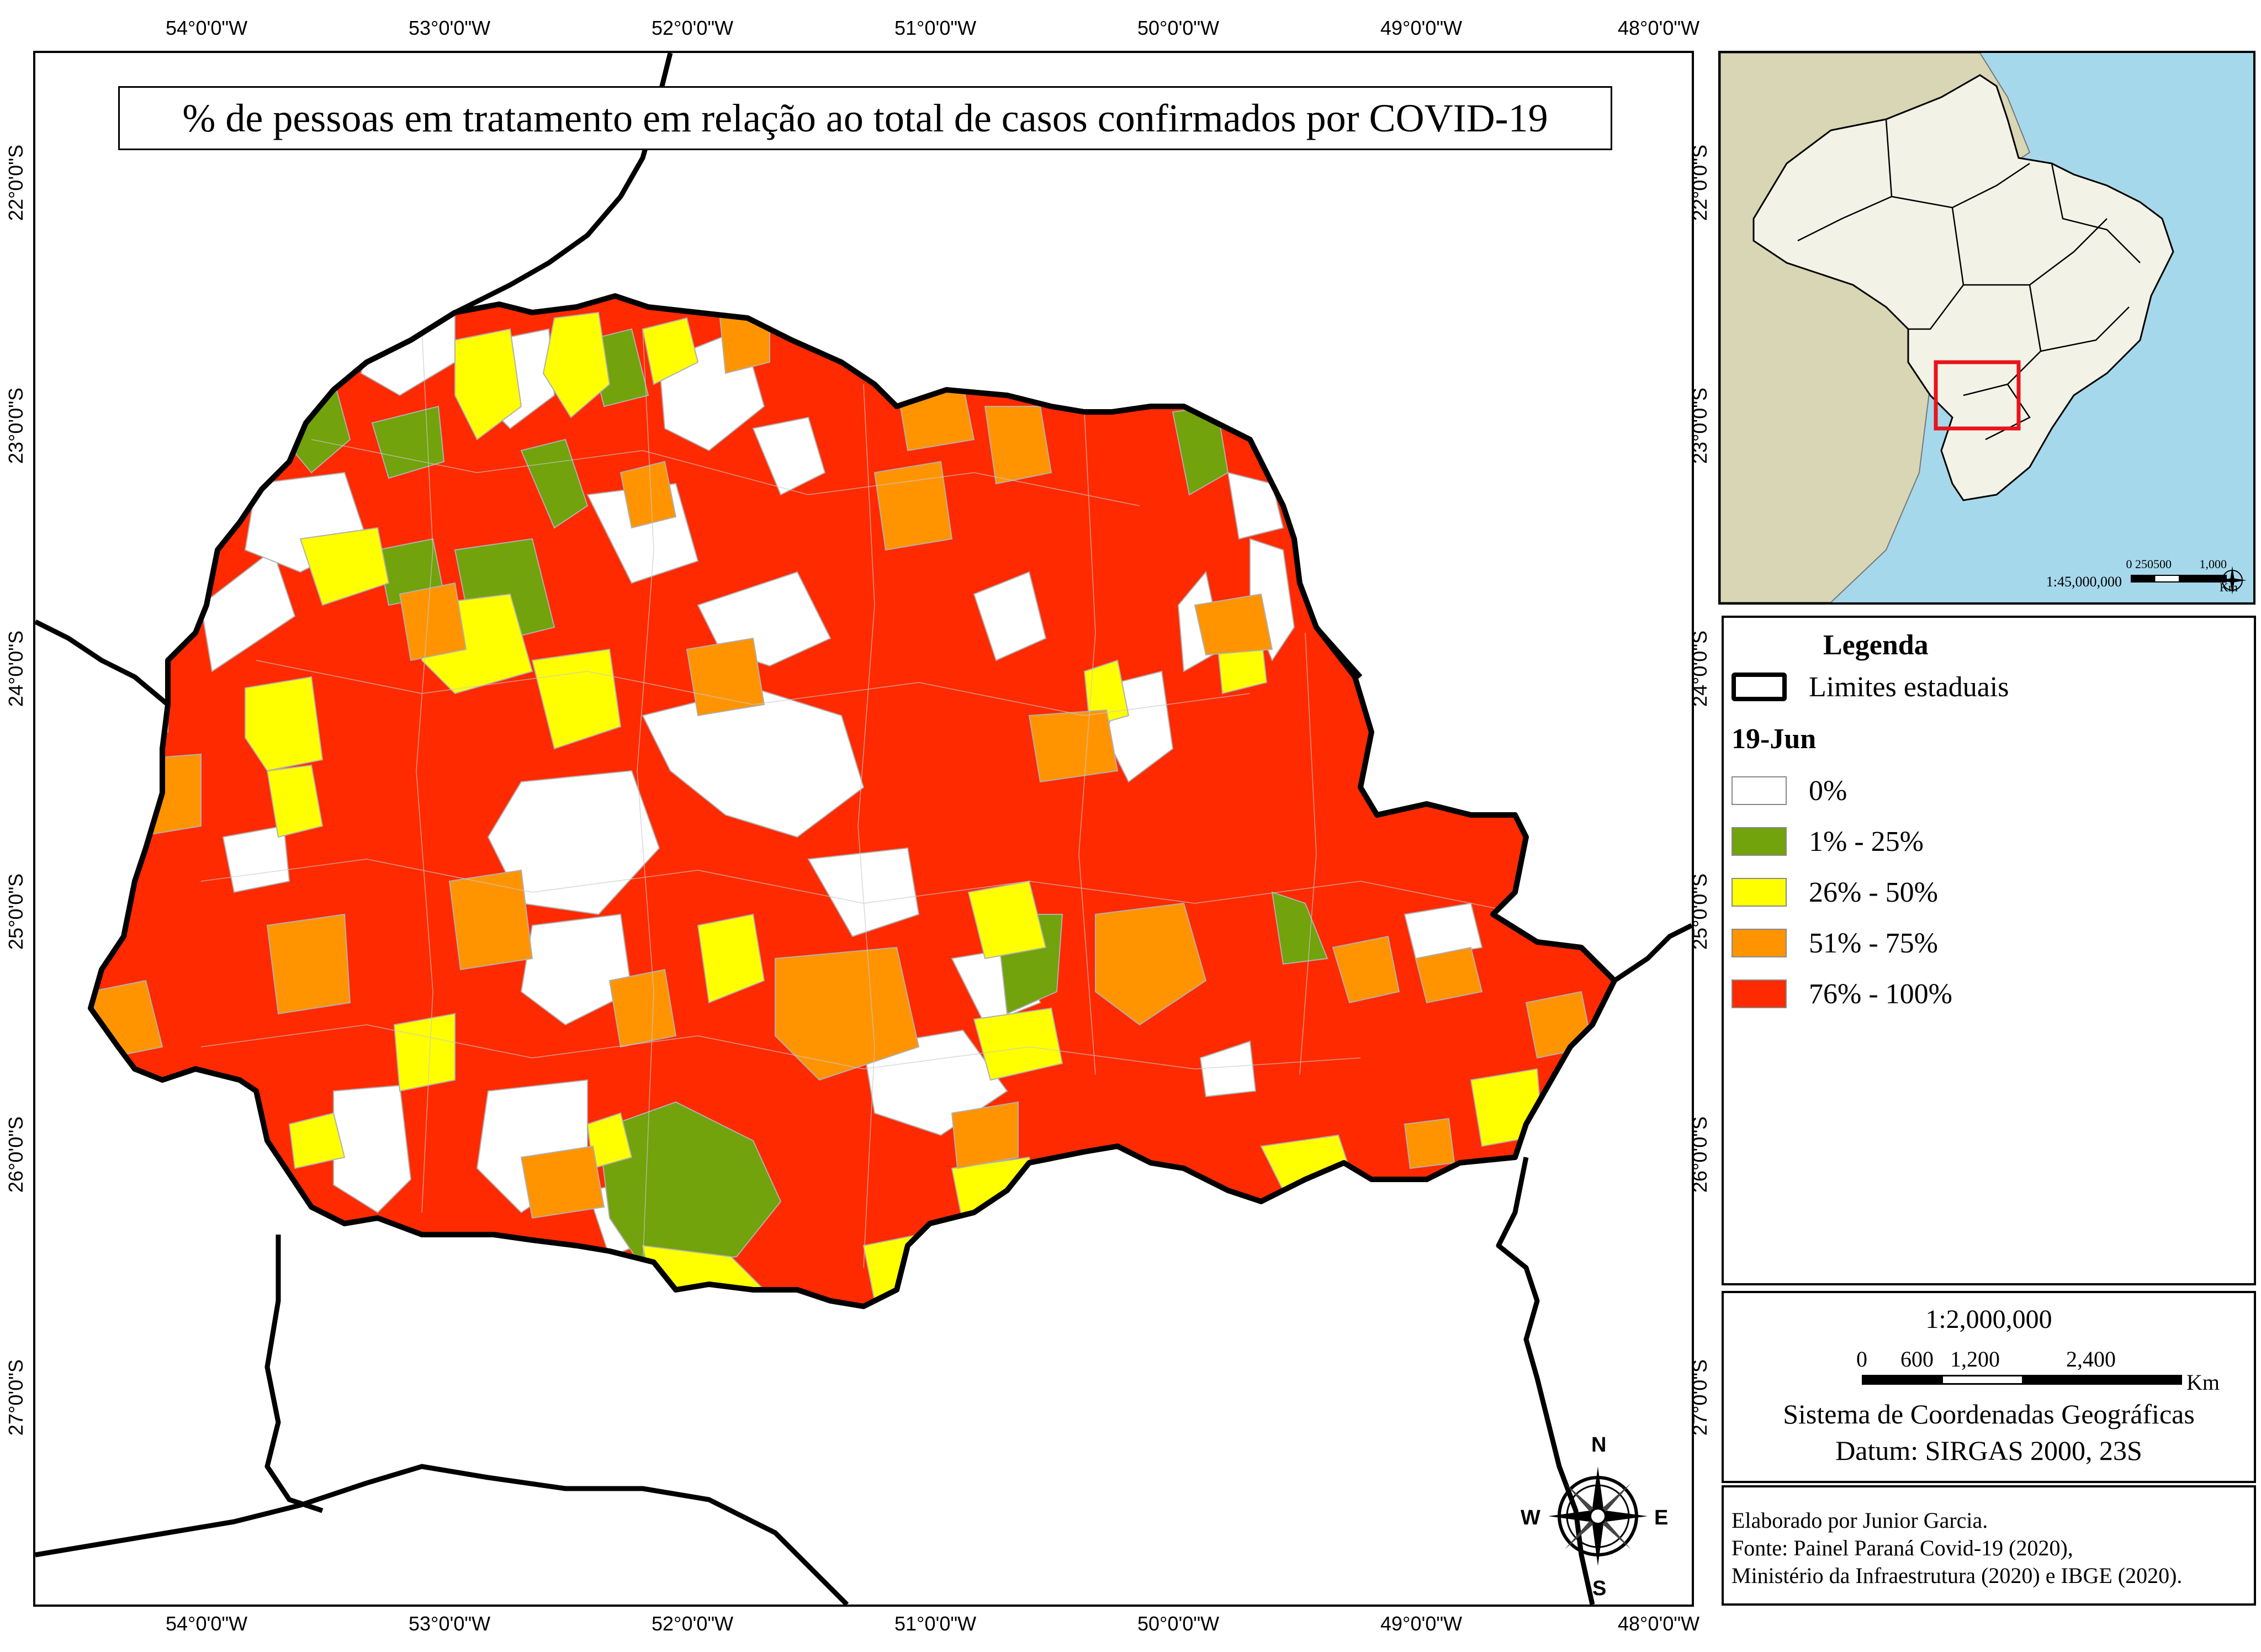 Image resolution: width=2261 pixels, height=1652 pixels. What do you see at coordinates (1700, 668) in the screenshot?
I see `lat-label-right: 24°0'0"S` at bounding box center [1700, 668].